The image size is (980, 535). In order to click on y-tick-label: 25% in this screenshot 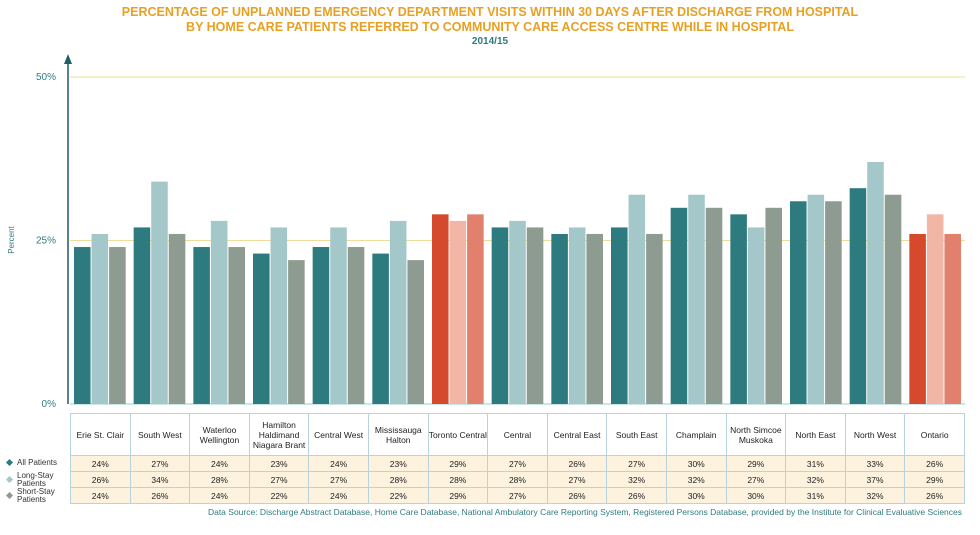, I will do `click(46, 241)`.